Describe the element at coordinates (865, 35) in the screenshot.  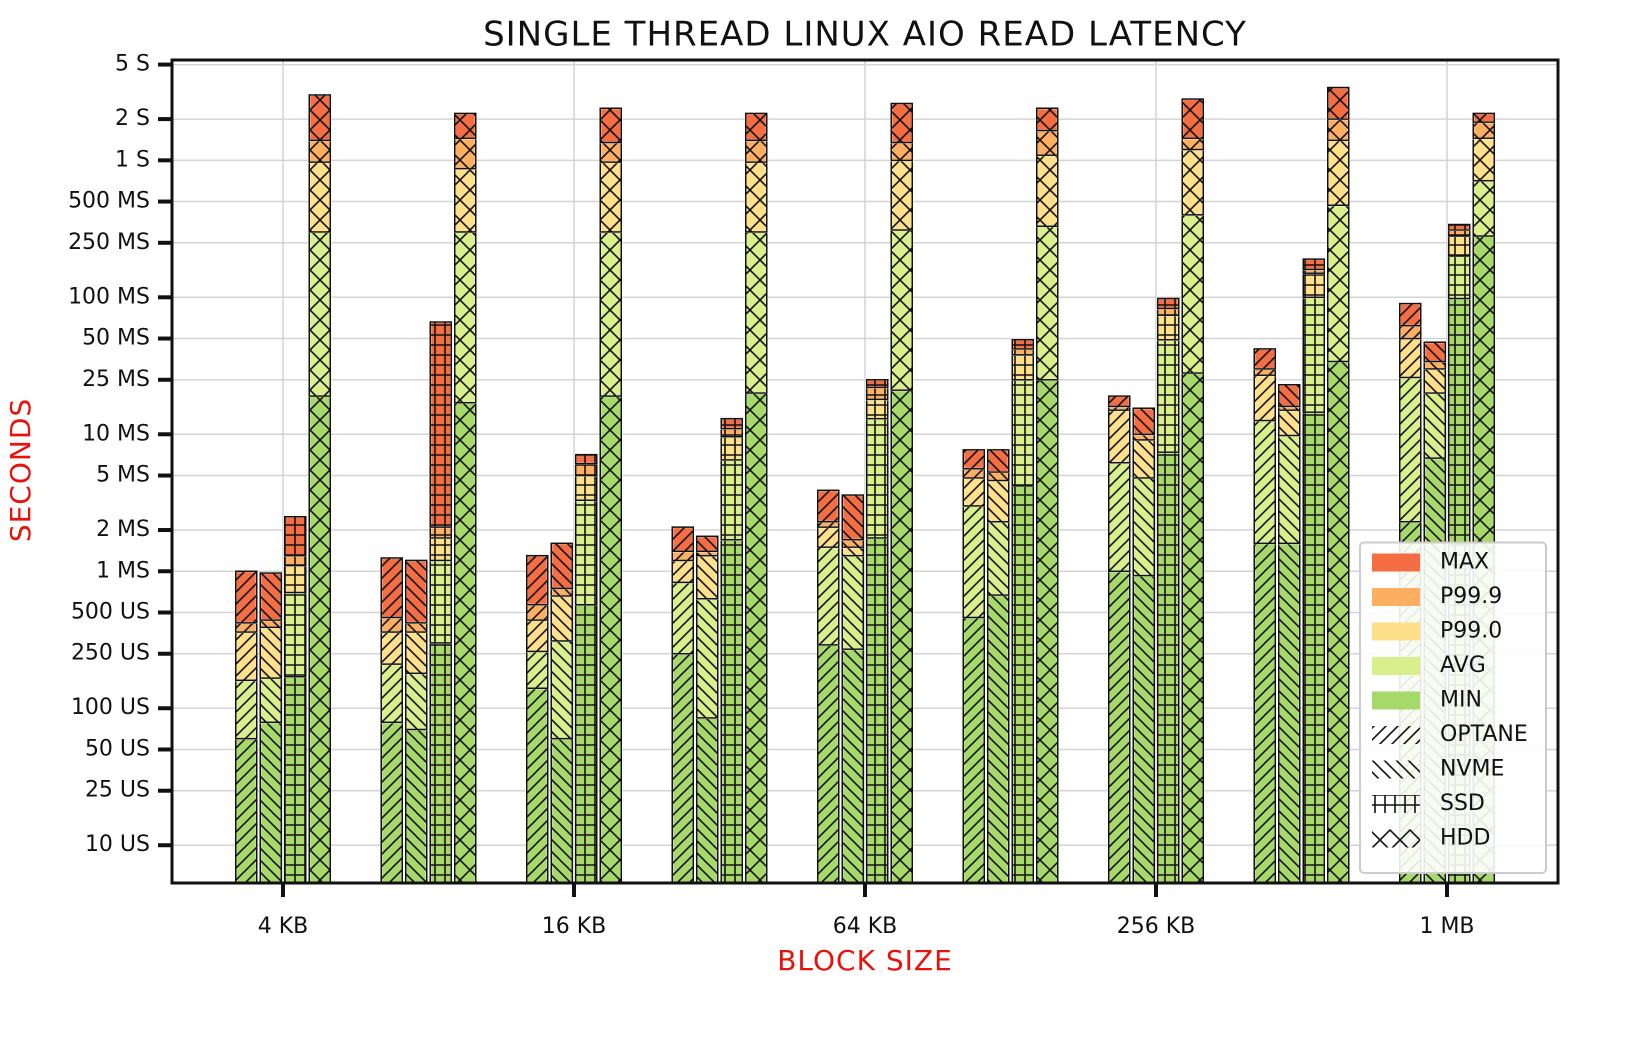
I see `chart-title: SINGLE THREAD LINUX AIO READ LATENCY` at that location.